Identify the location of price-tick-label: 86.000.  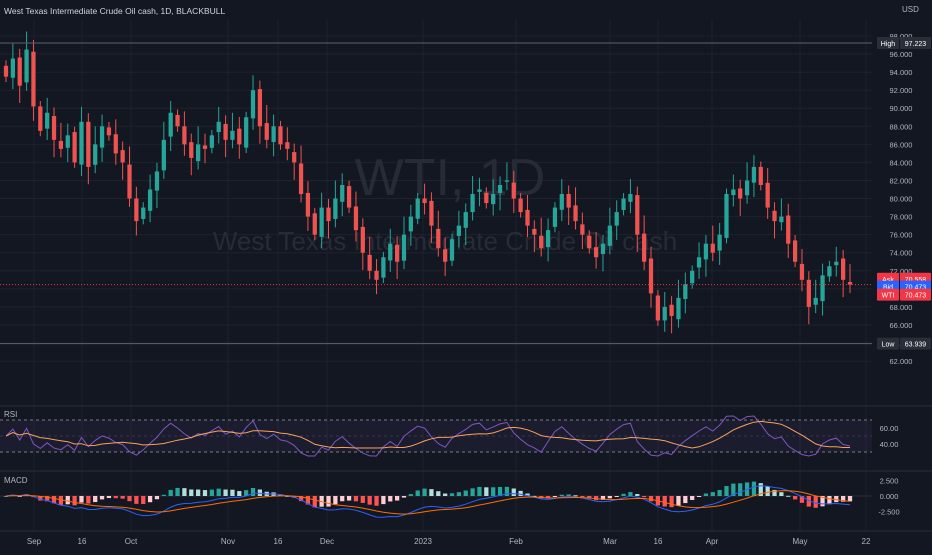
(901, 144).